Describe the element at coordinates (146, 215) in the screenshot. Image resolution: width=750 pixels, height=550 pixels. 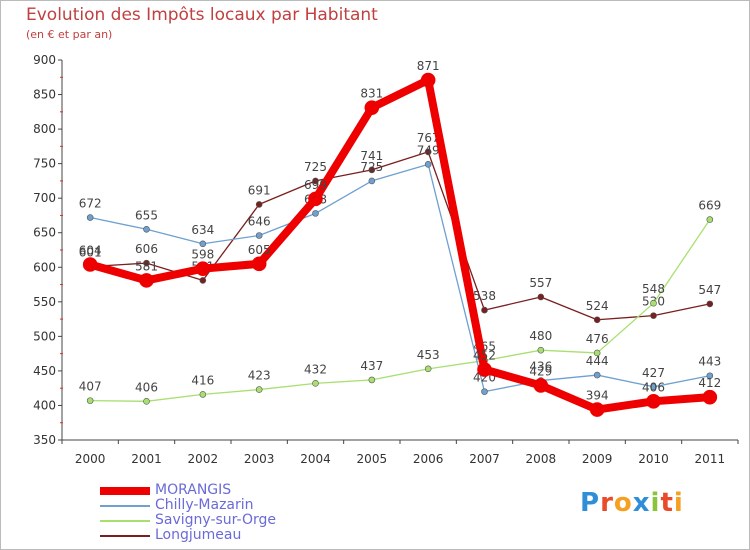
I see `data-label-chilly-mazarin: 655` at that location.